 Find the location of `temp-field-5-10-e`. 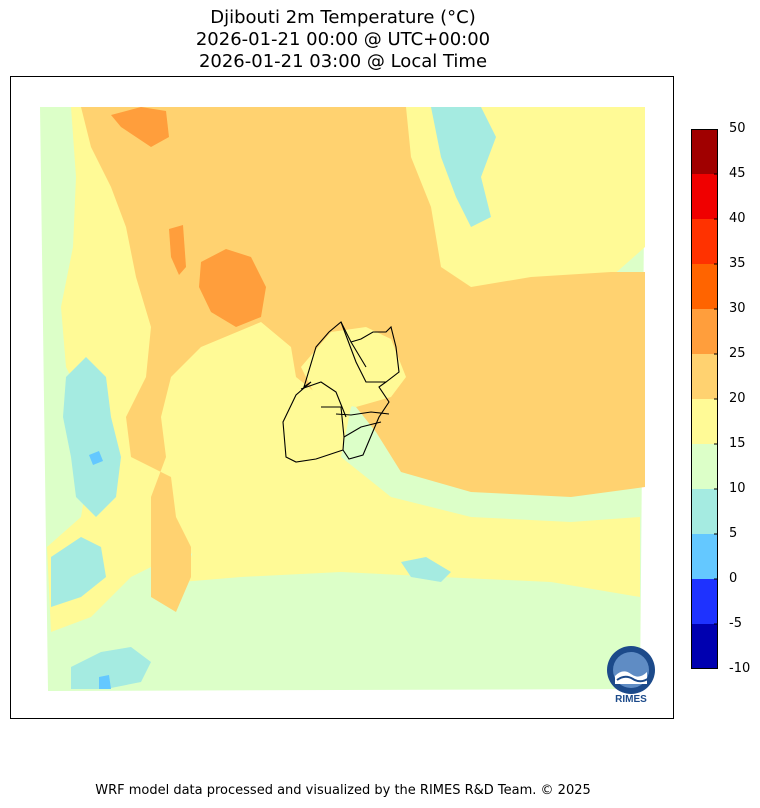

temp-field-5-10-e is located at coordinates (426, 569).